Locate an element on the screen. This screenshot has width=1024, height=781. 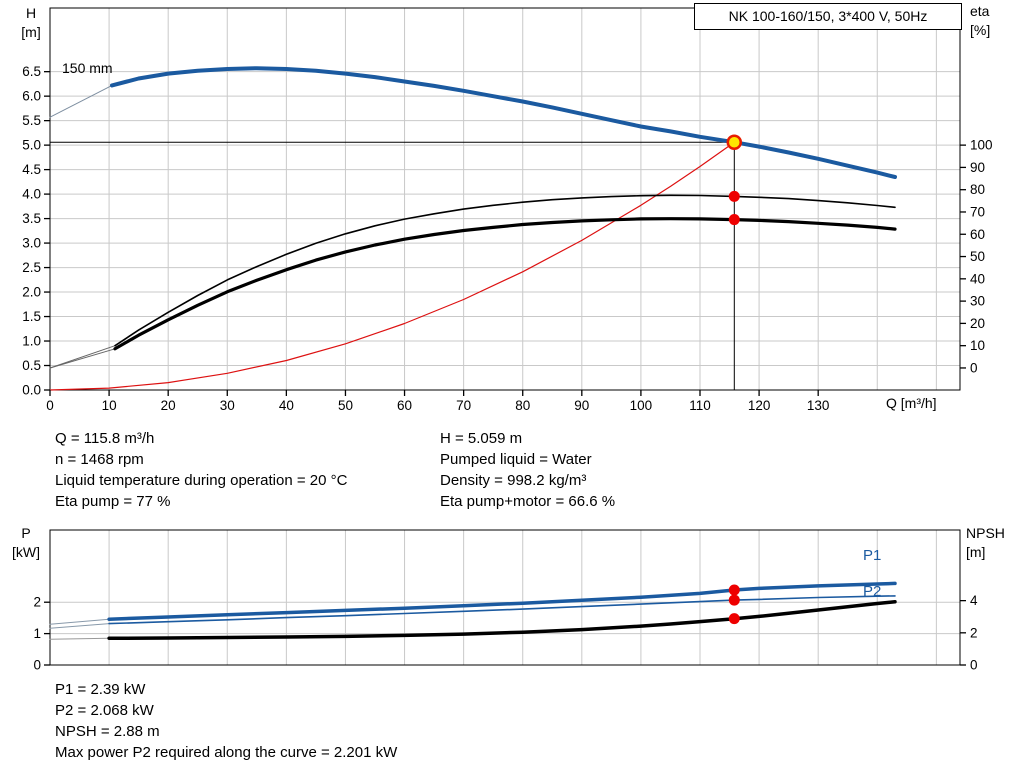
info-line-eta-pump: Eta pump = 77 % is located at coordinates (113, 501).